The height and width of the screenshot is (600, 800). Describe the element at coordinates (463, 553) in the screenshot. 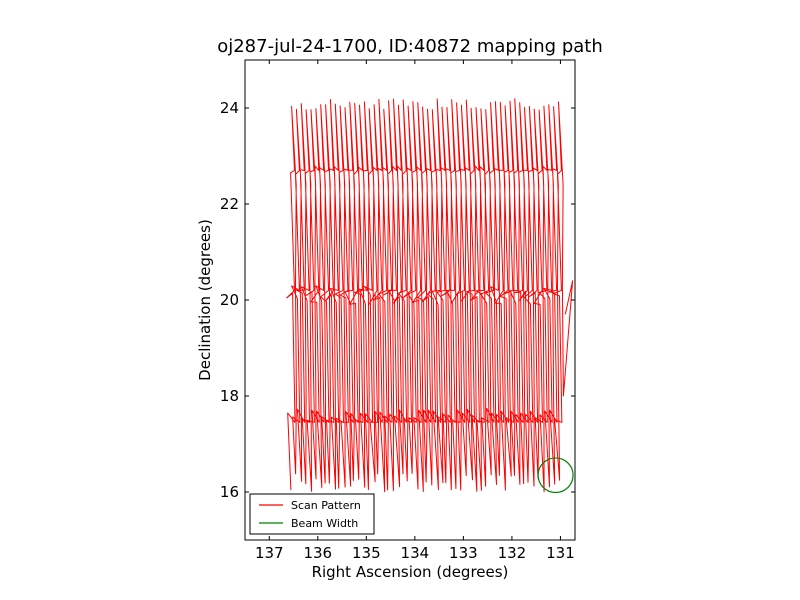

I see `x-tick-label: 133` at that location.